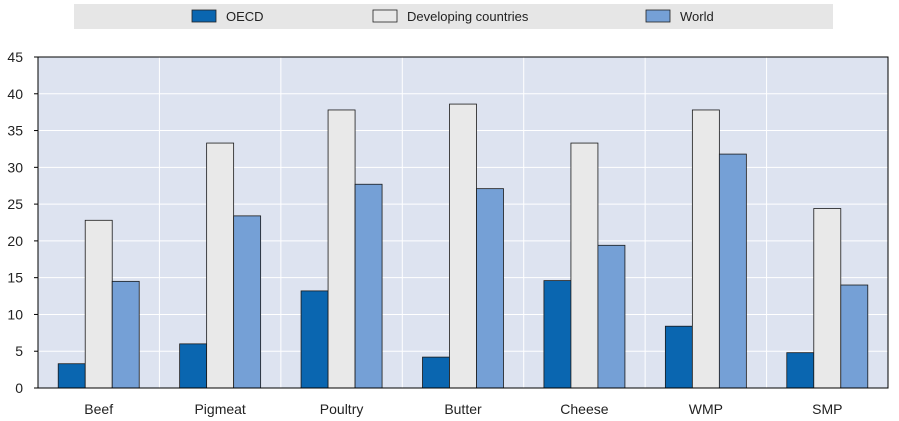 Image resolution: width=899 pixels, height=421 pixels. I want to click on y-tick-label: 5, so click(19, 351).